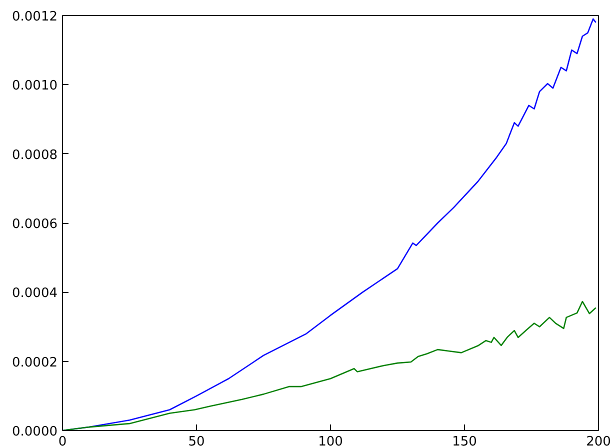  Describe the element at coordinates (35, 17) in the screenshot. I see `y-tick-label: 0.0012` at that location.